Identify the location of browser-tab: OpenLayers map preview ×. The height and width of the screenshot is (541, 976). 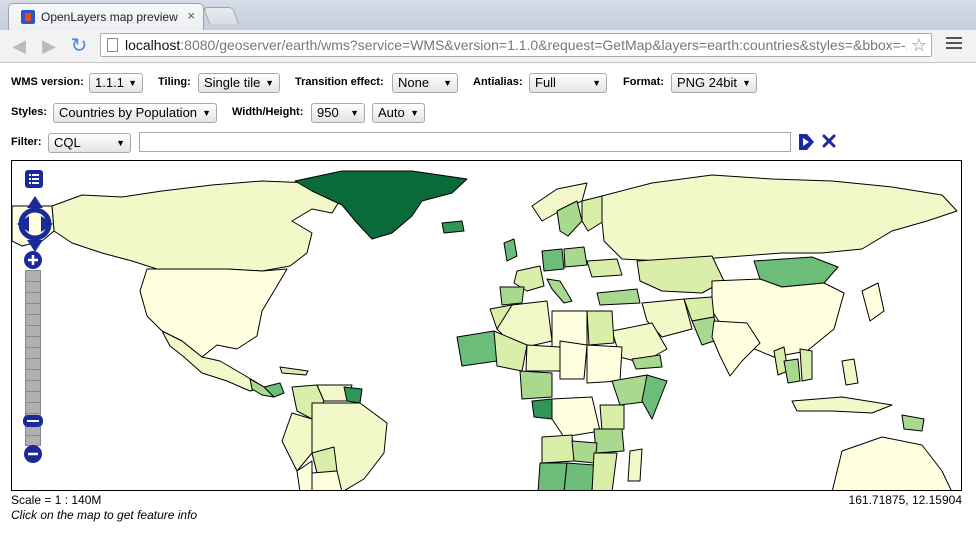
(106, 16).